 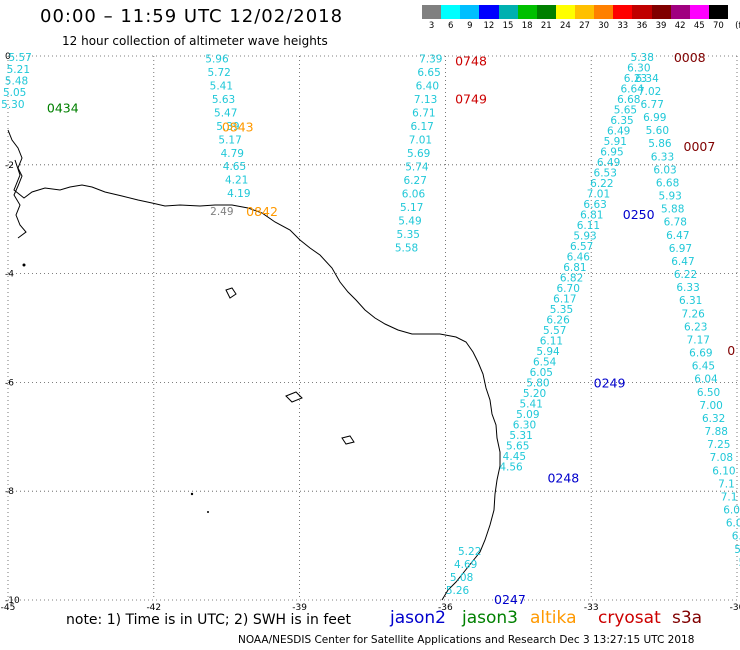 I want to click on swh-value: 5.39, so click(x=227, y=127).